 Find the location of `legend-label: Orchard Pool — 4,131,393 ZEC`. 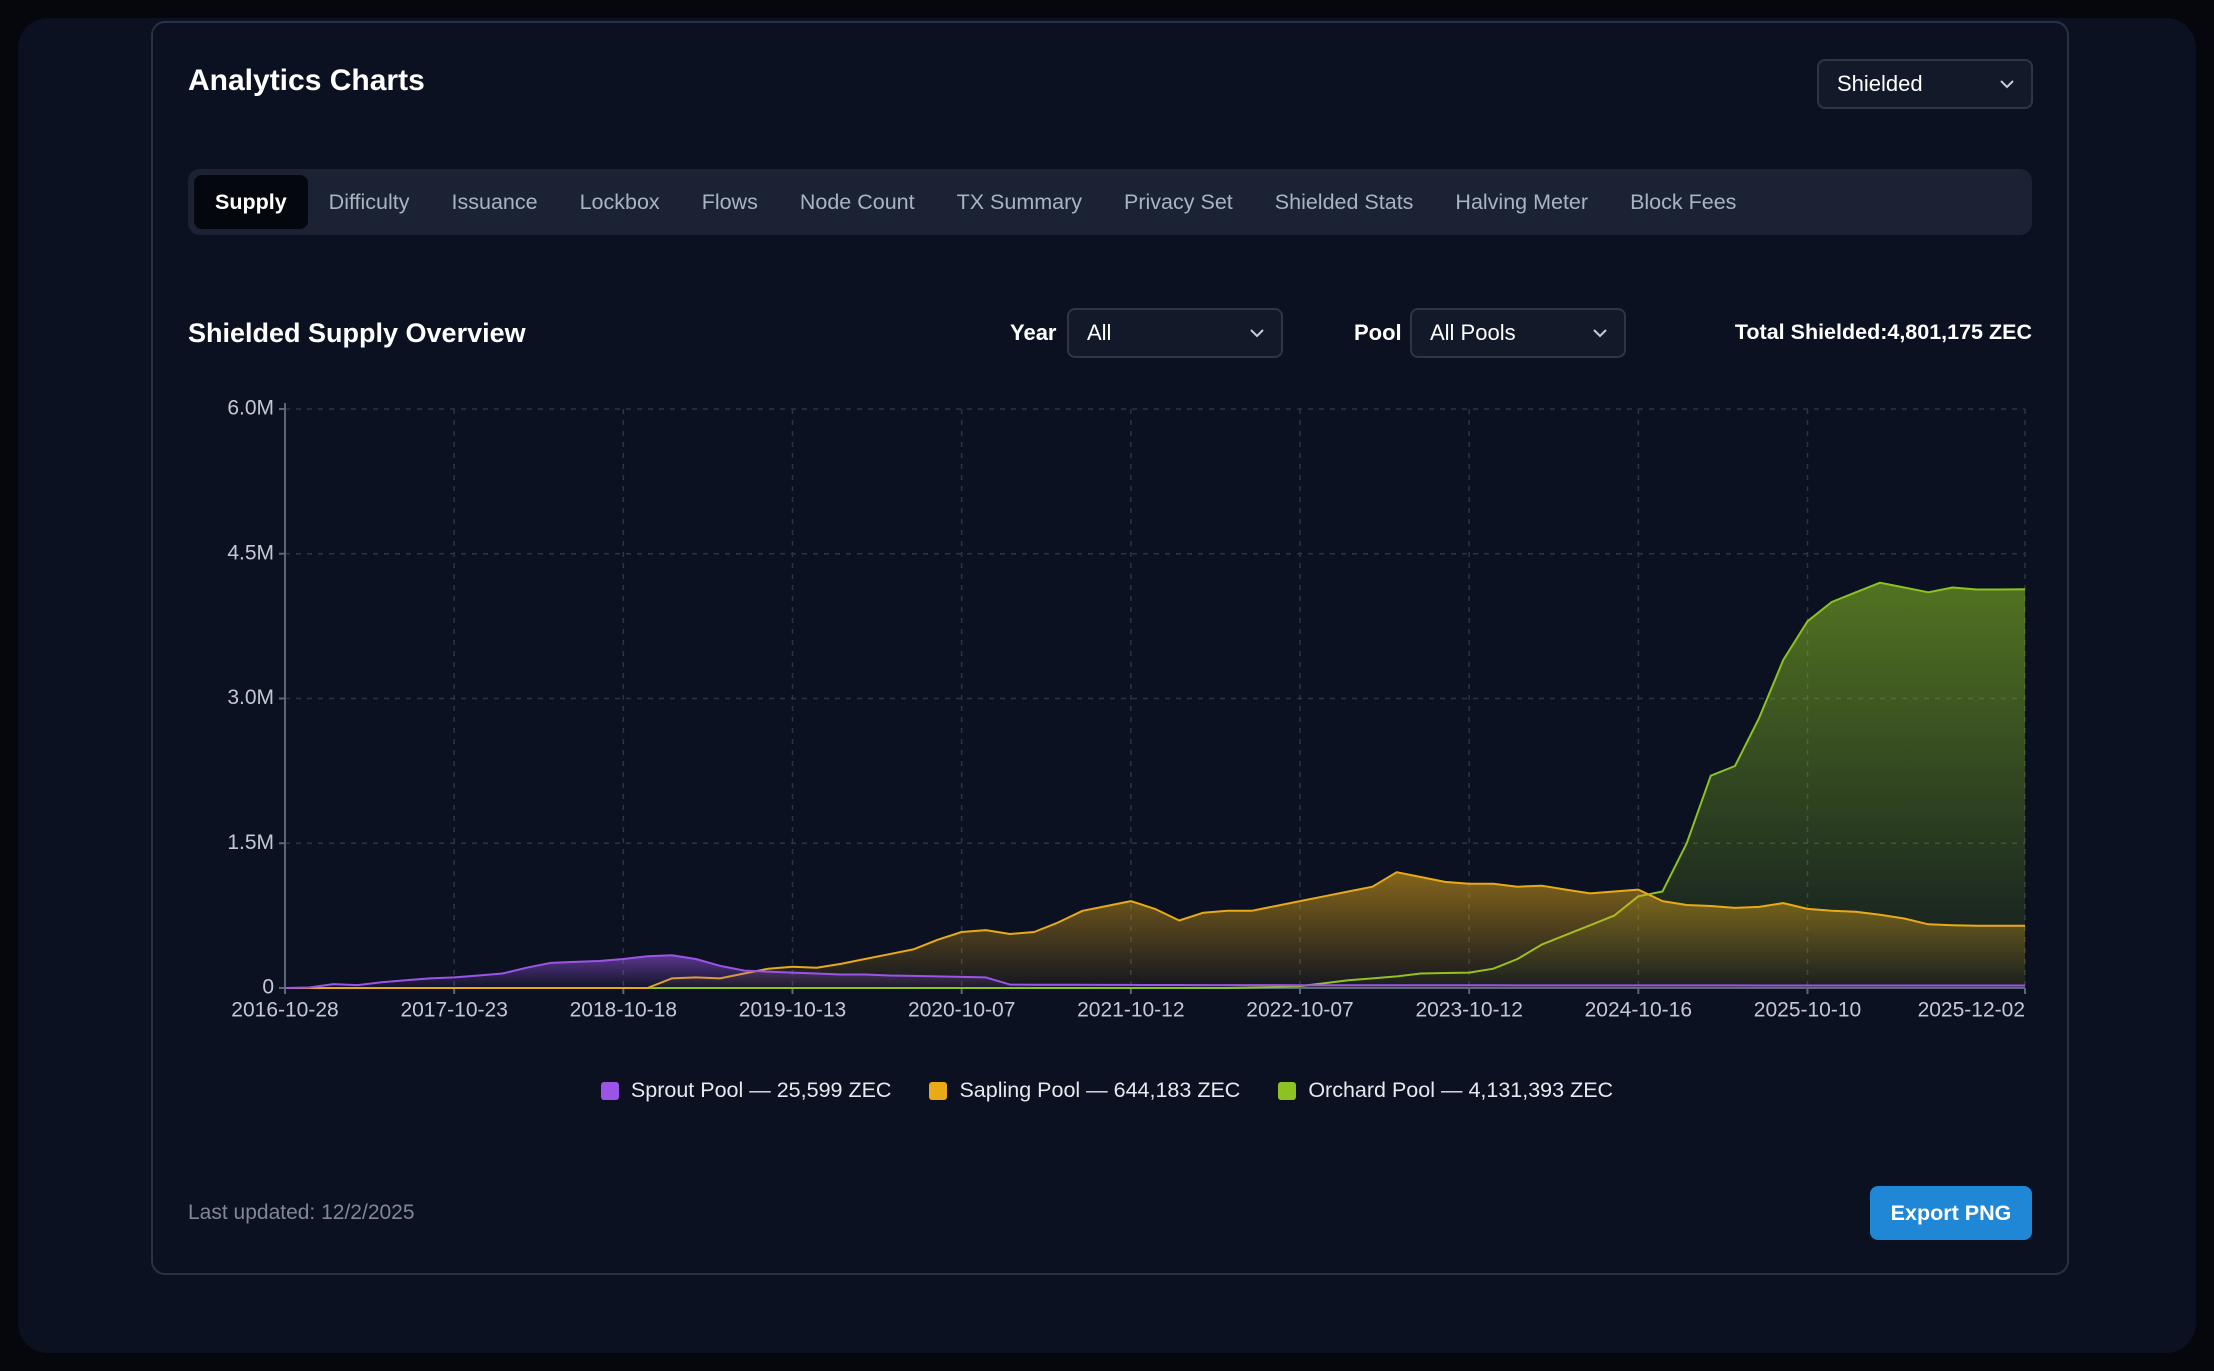

legend-label: Orchard Pool — 4,131,393 ZEC is located at coordinates (1461, 1090).